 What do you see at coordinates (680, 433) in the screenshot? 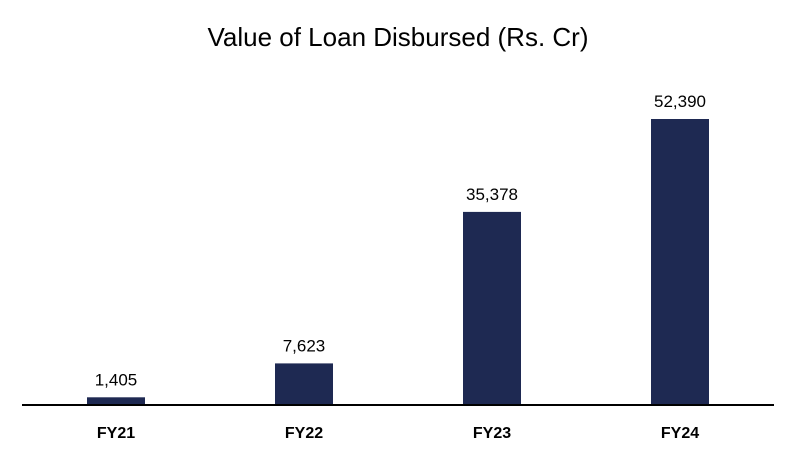
I see `x-tick-label-fy24: FY24` at bounding box center [680, 433].